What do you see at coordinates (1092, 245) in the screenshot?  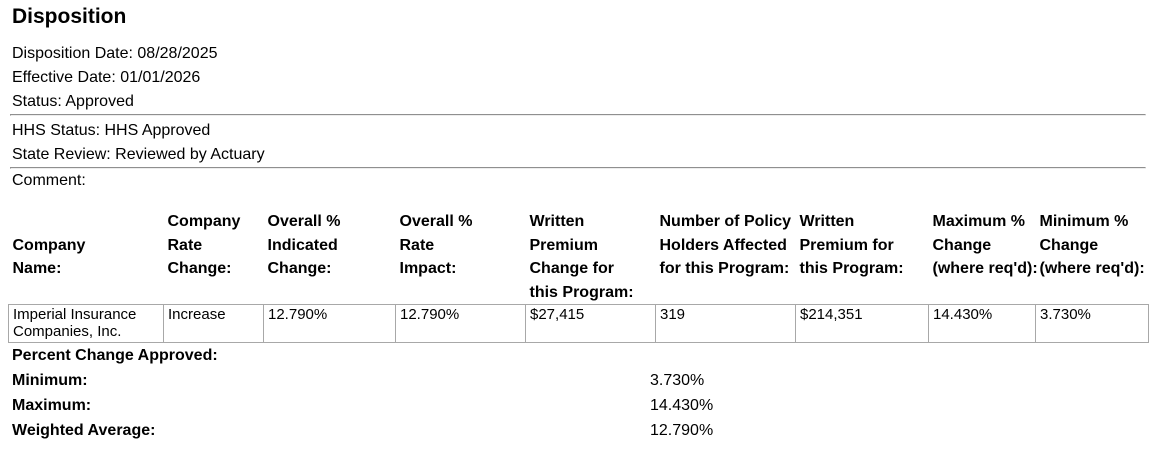 I see `column-header-minimum-change: Minimum % Change (where req'd):` at bounding box center [1092, 245].